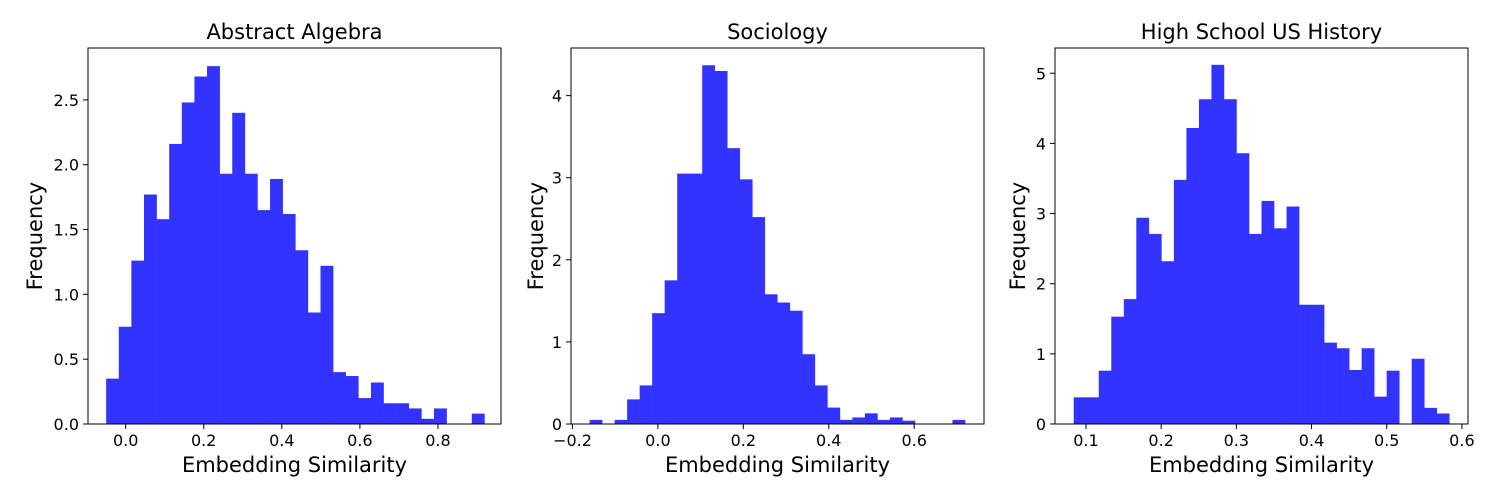 The image size is (1500, 500). I want to click on y-axis-ticks: 0 1 2 3 4, so click(561, 260).